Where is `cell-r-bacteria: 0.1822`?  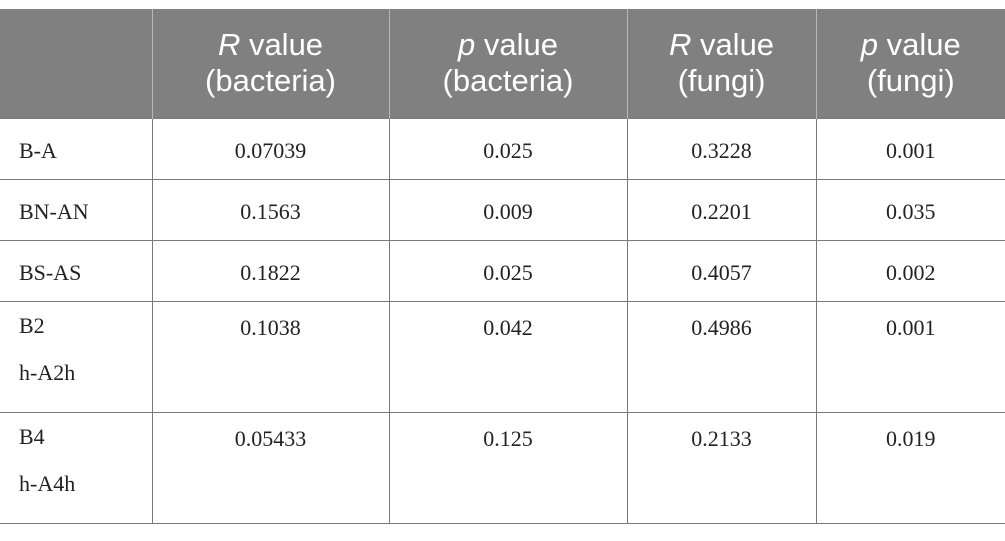 cell-r-bacteria: 0.1822 is located at coordinates (270, 270).